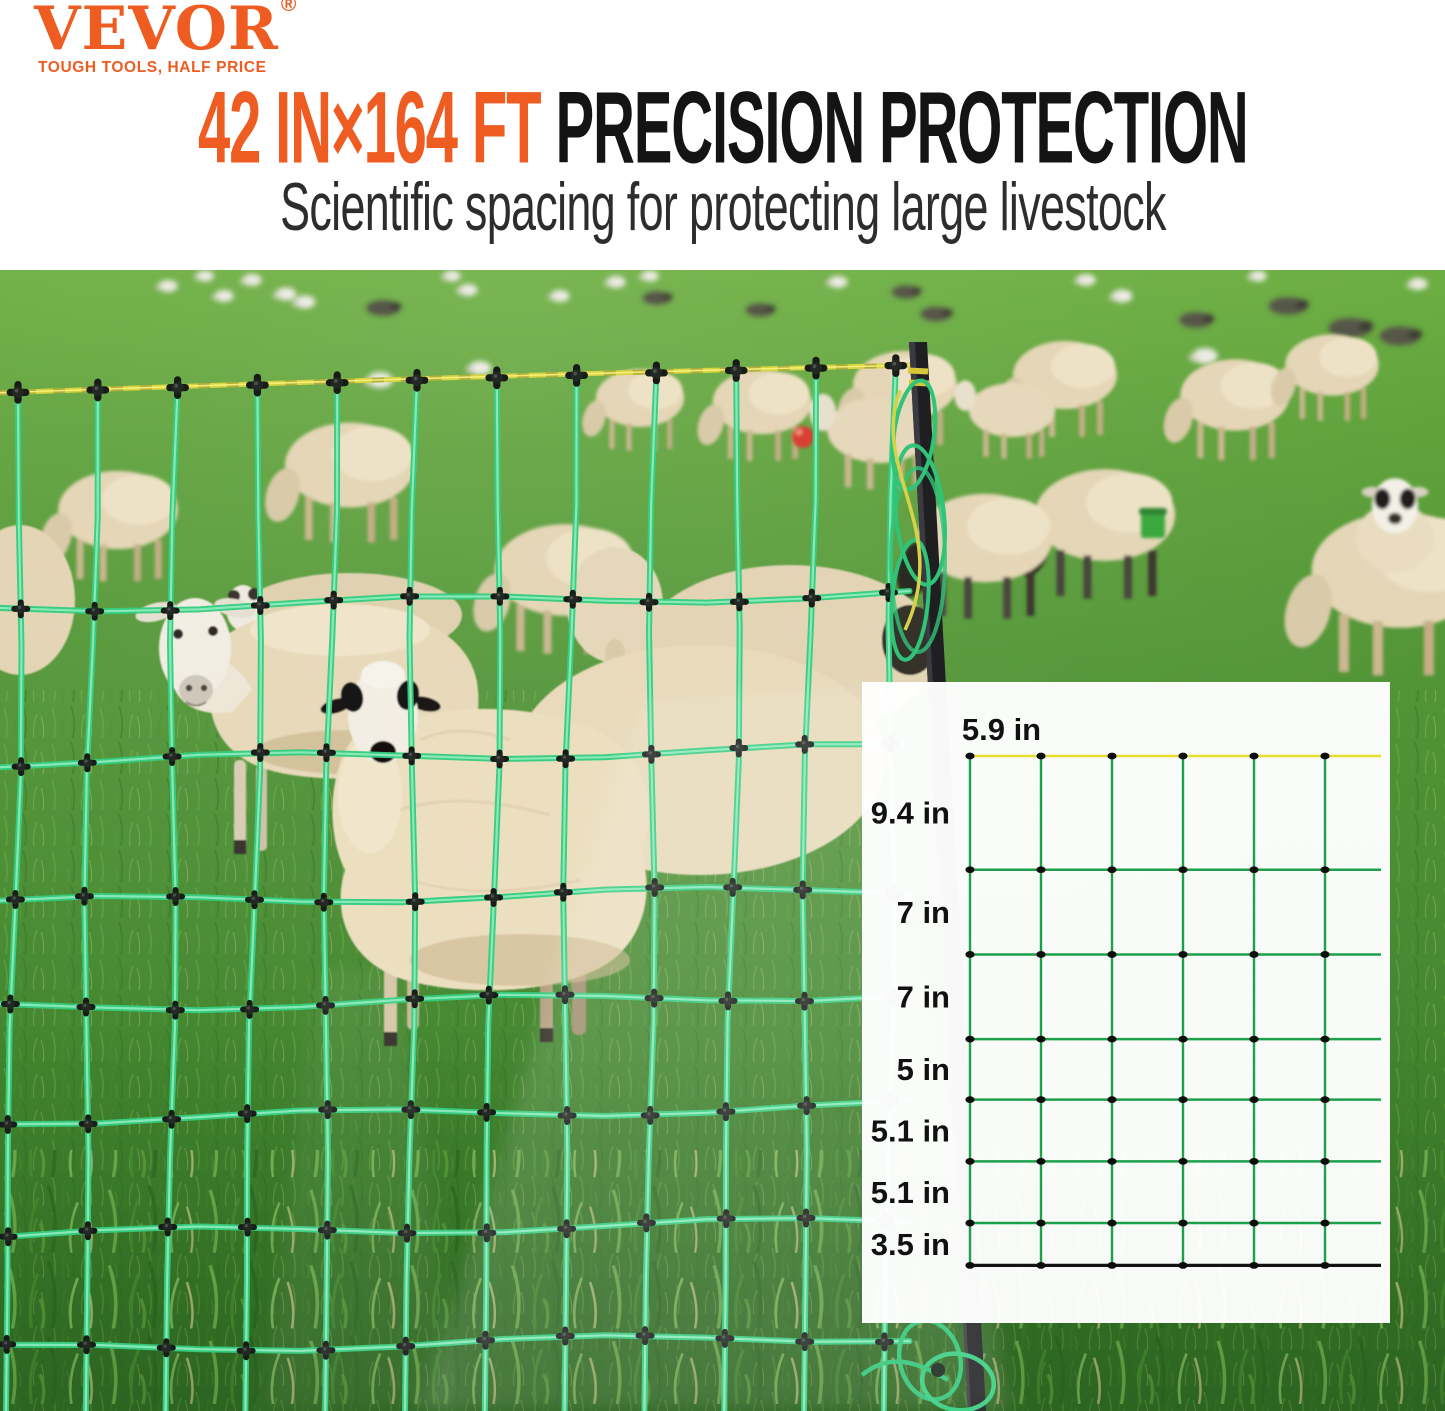 This screenshot has height=1411, width=1445. Describe the element at coordinates (923, 1069) in the screenshot. I see `svg-text: 5 in` at that location.